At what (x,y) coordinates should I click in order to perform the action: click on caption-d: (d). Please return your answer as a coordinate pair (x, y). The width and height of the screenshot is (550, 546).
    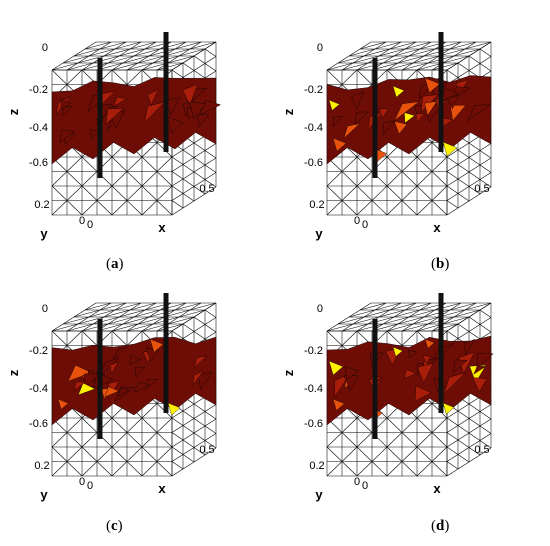
    Looking at the image, I should click on (440, 526).